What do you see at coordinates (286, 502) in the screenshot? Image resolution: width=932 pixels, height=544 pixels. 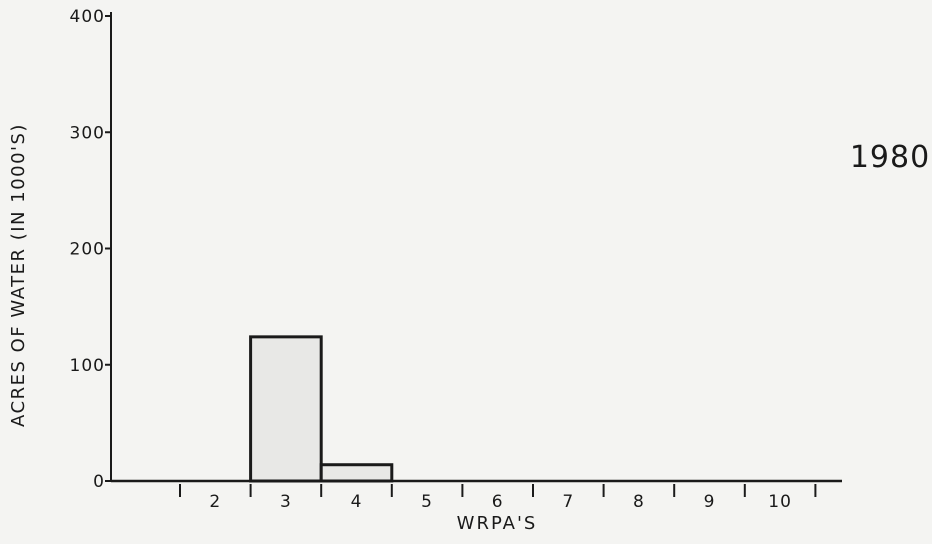 I see `x-tick-label-3: 3` at bounding box center [286, 502].